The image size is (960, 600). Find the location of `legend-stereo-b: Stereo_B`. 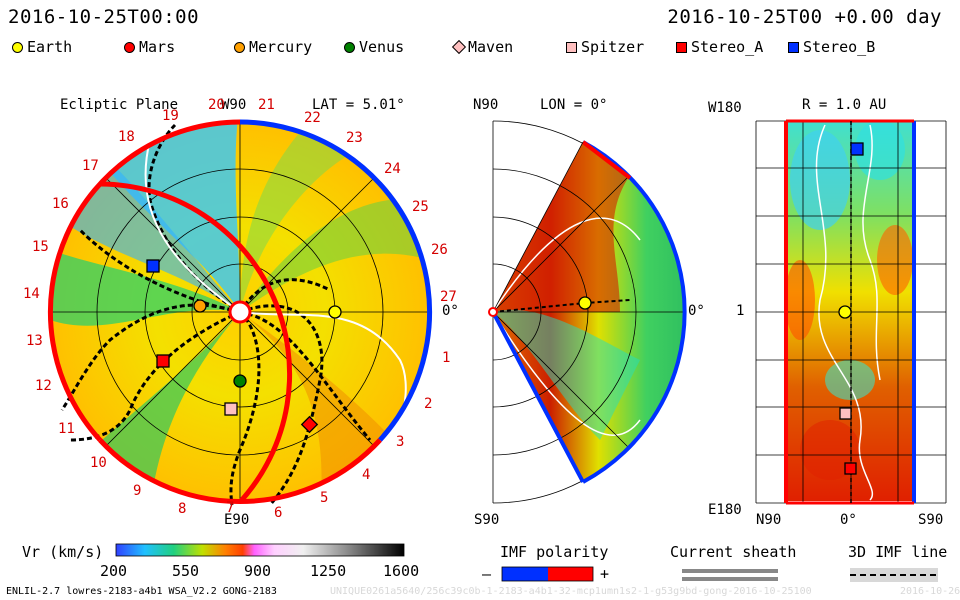

legend-stereo-b: Stereo_B is located at coordinates (831, 47).